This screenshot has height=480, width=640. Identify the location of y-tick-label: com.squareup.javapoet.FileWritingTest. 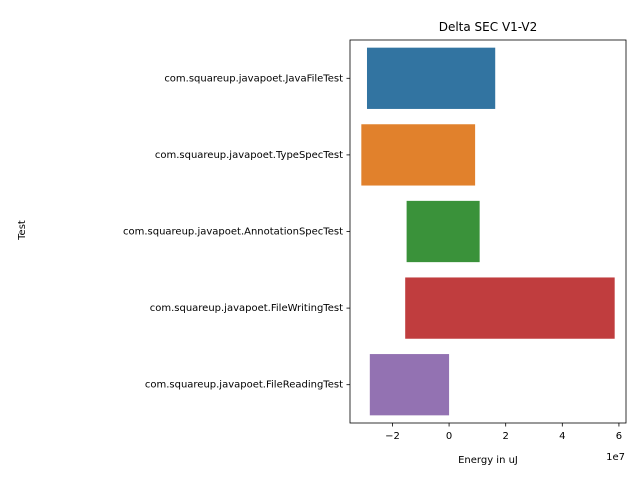
(246, 308).